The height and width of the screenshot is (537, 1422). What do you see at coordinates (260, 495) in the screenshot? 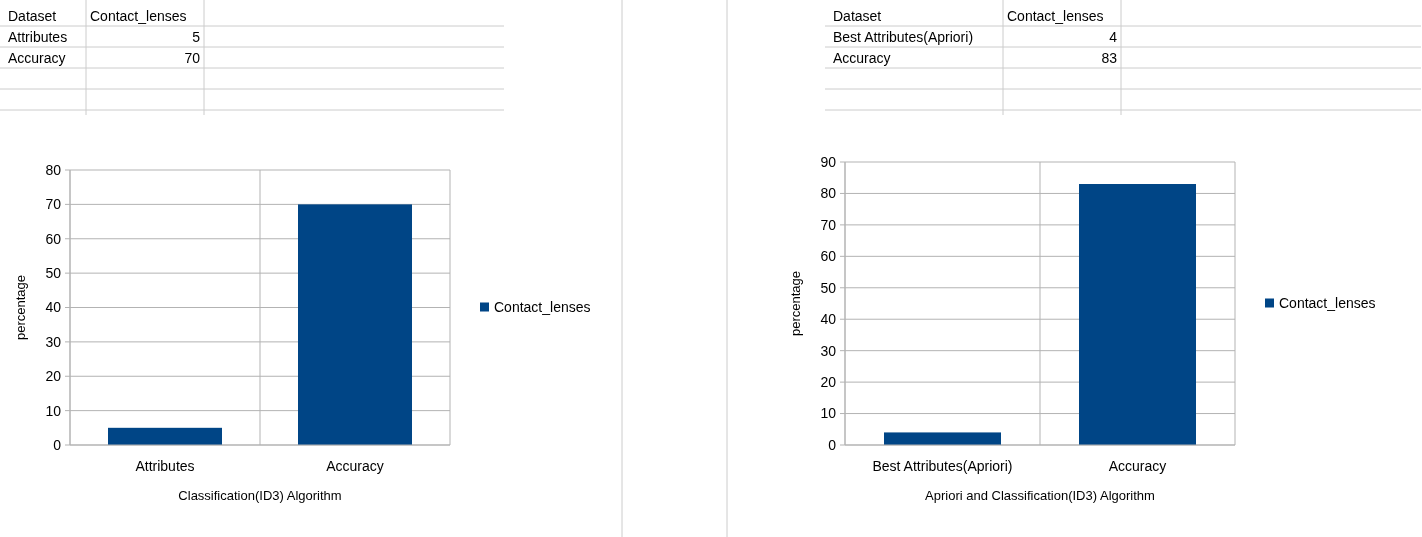
I see `x-axis-title: Classification(ID3) Algorithm` at bounding box center [260, 495].